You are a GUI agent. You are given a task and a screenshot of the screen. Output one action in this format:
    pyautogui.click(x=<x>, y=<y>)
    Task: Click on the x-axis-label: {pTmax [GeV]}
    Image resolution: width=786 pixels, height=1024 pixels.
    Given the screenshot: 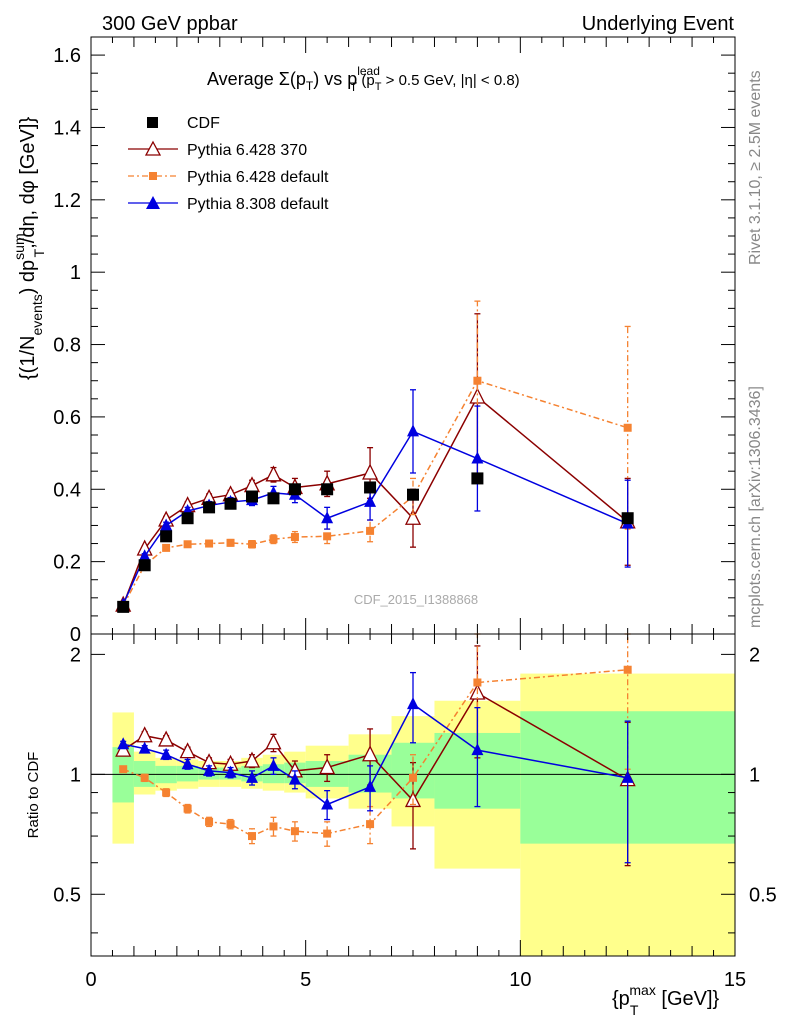 What is the action you would take?
    pyautogui.click(x=666, y=1000)
    